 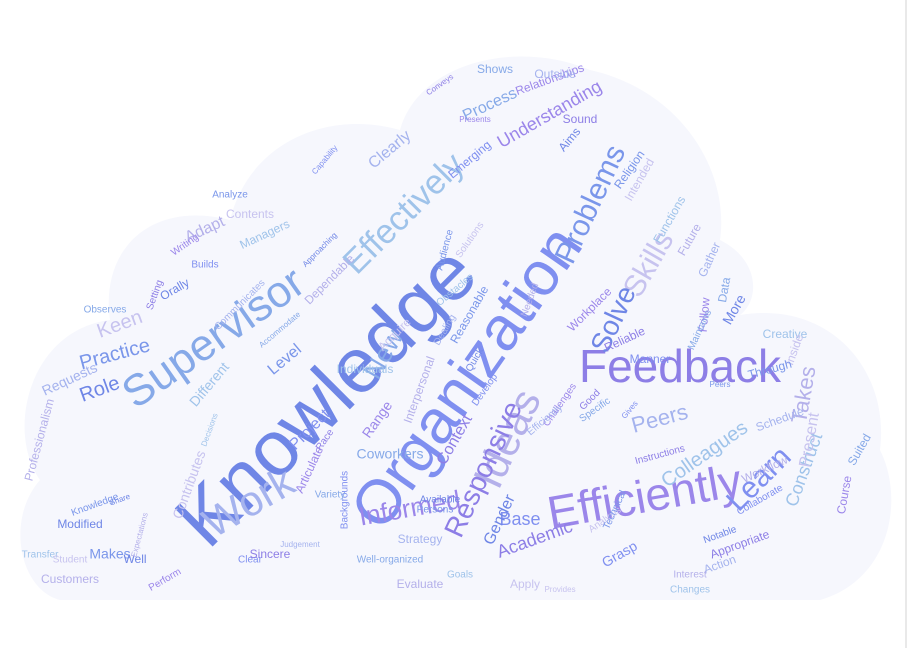 What do you see at coordinates (390, 560) in the screenshot?
I see `word-well-organized: Well-organized` at bounding box center [390, 560].